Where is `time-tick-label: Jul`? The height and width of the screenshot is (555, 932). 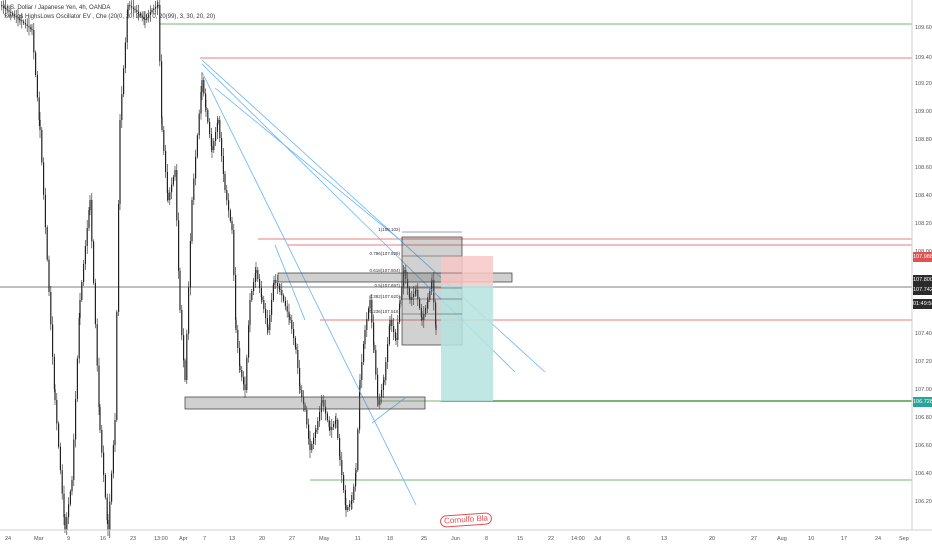
time-tick-label: Jul is located at coordinates (598, 539).